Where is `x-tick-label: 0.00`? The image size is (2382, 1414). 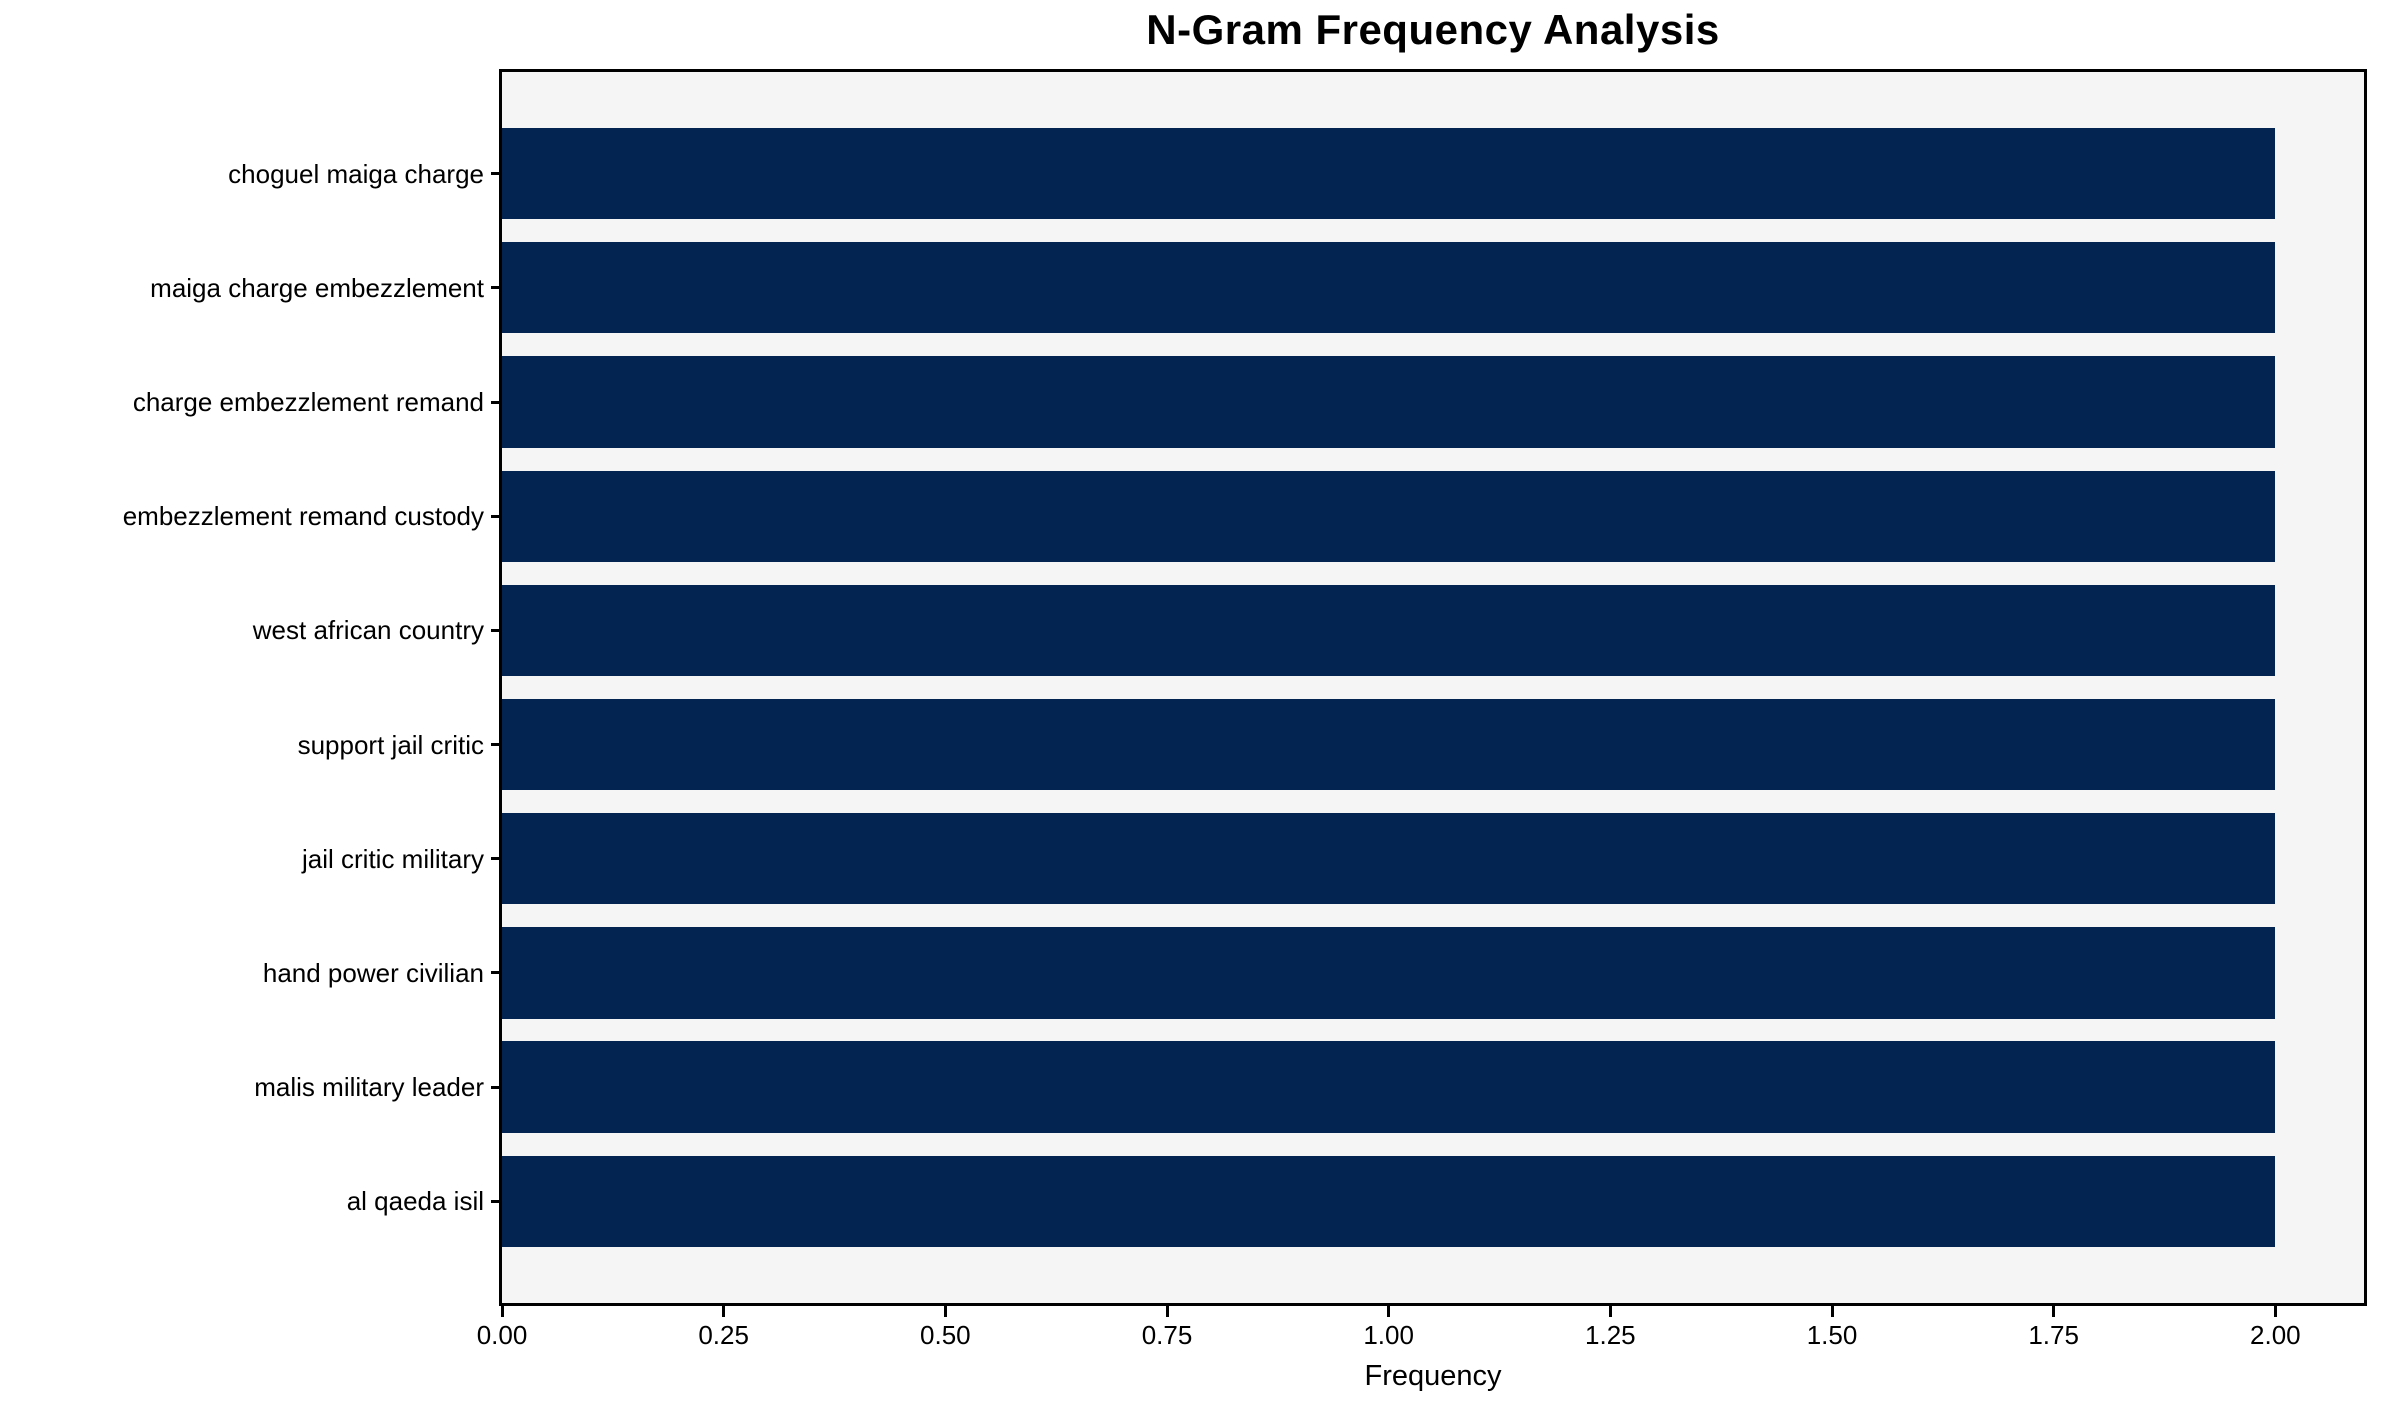 x-tick-label: 0.00 is located at coordinates (502, 1335).